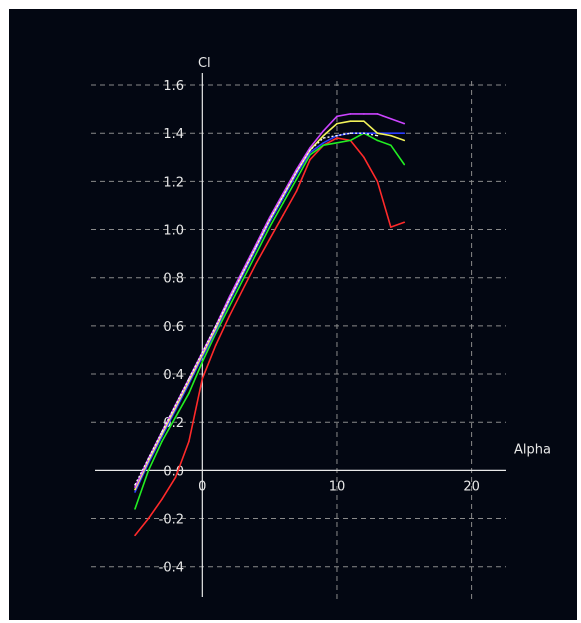 Image resolution: width=581 pixels, height=623 pixels. I want to click on y-tick-label: 0.6, so click(173, 327).